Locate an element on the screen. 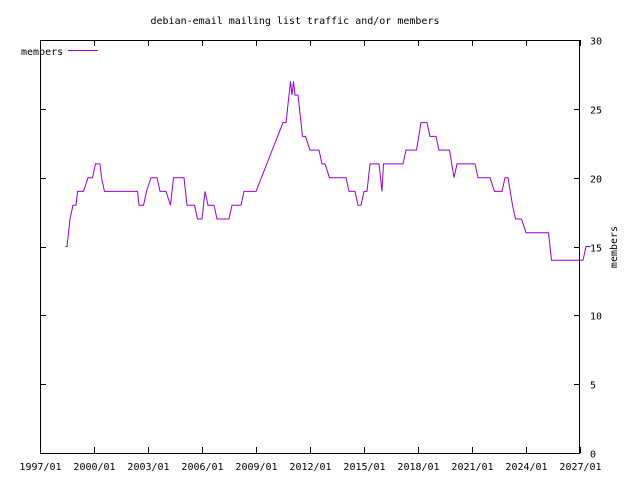 Image resolution: width=640 pixels, height=480 pixels. y-tick-label: 30 is located at coordinates (596, 42).